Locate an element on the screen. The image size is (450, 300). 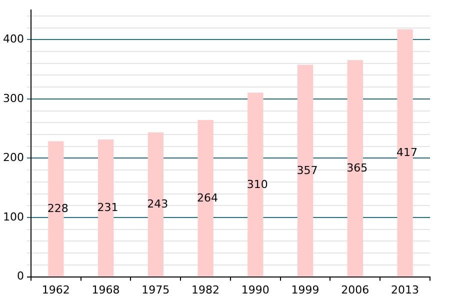
data-label: 357 is located at coordinates (307, 170).